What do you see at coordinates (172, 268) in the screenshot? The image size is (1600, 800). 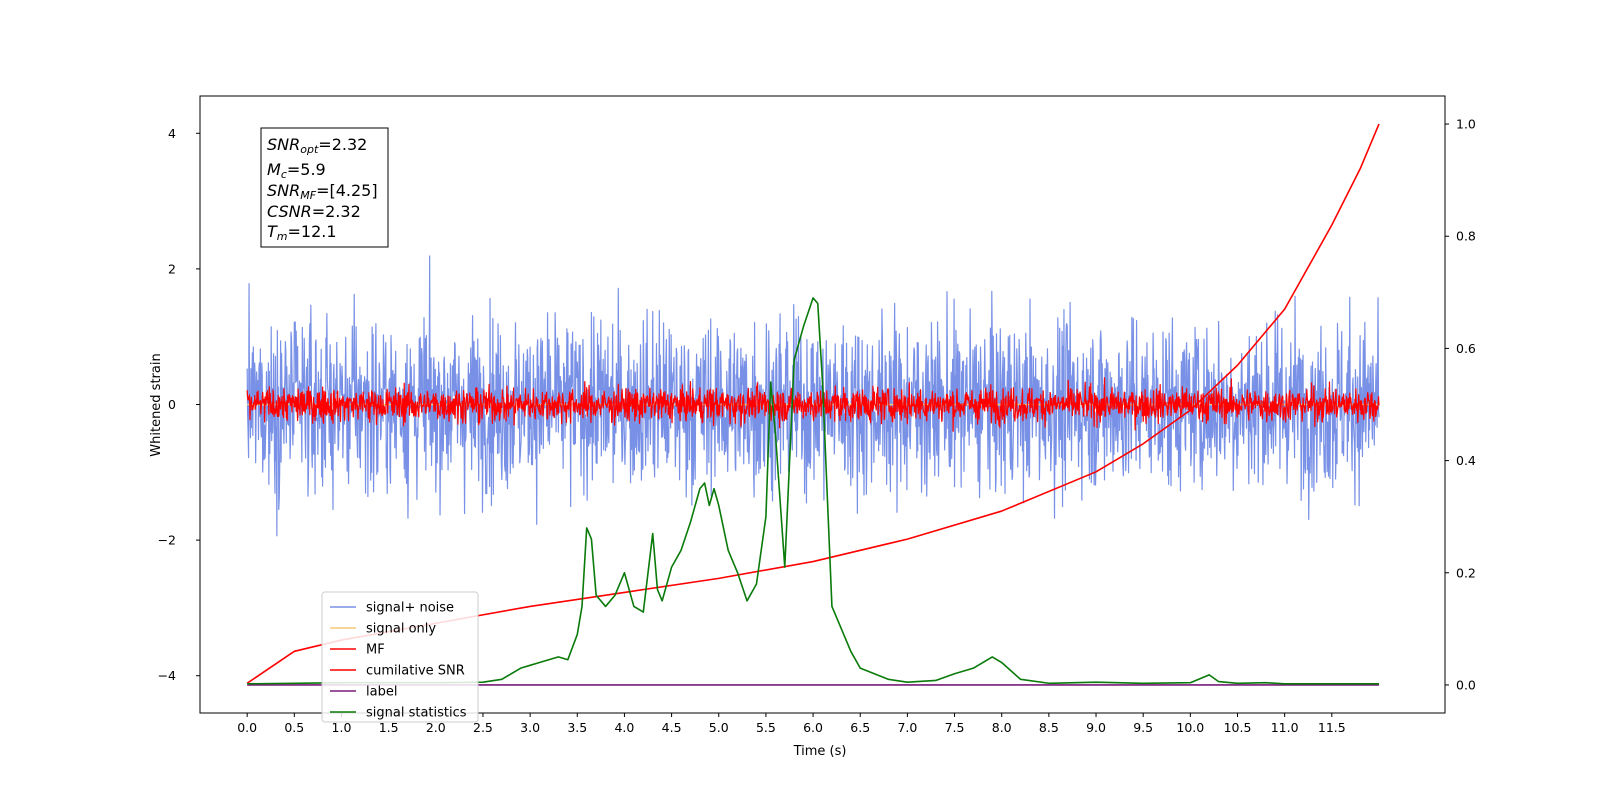 I see `y-tick-label: 2` at bounding box center [172, 268].